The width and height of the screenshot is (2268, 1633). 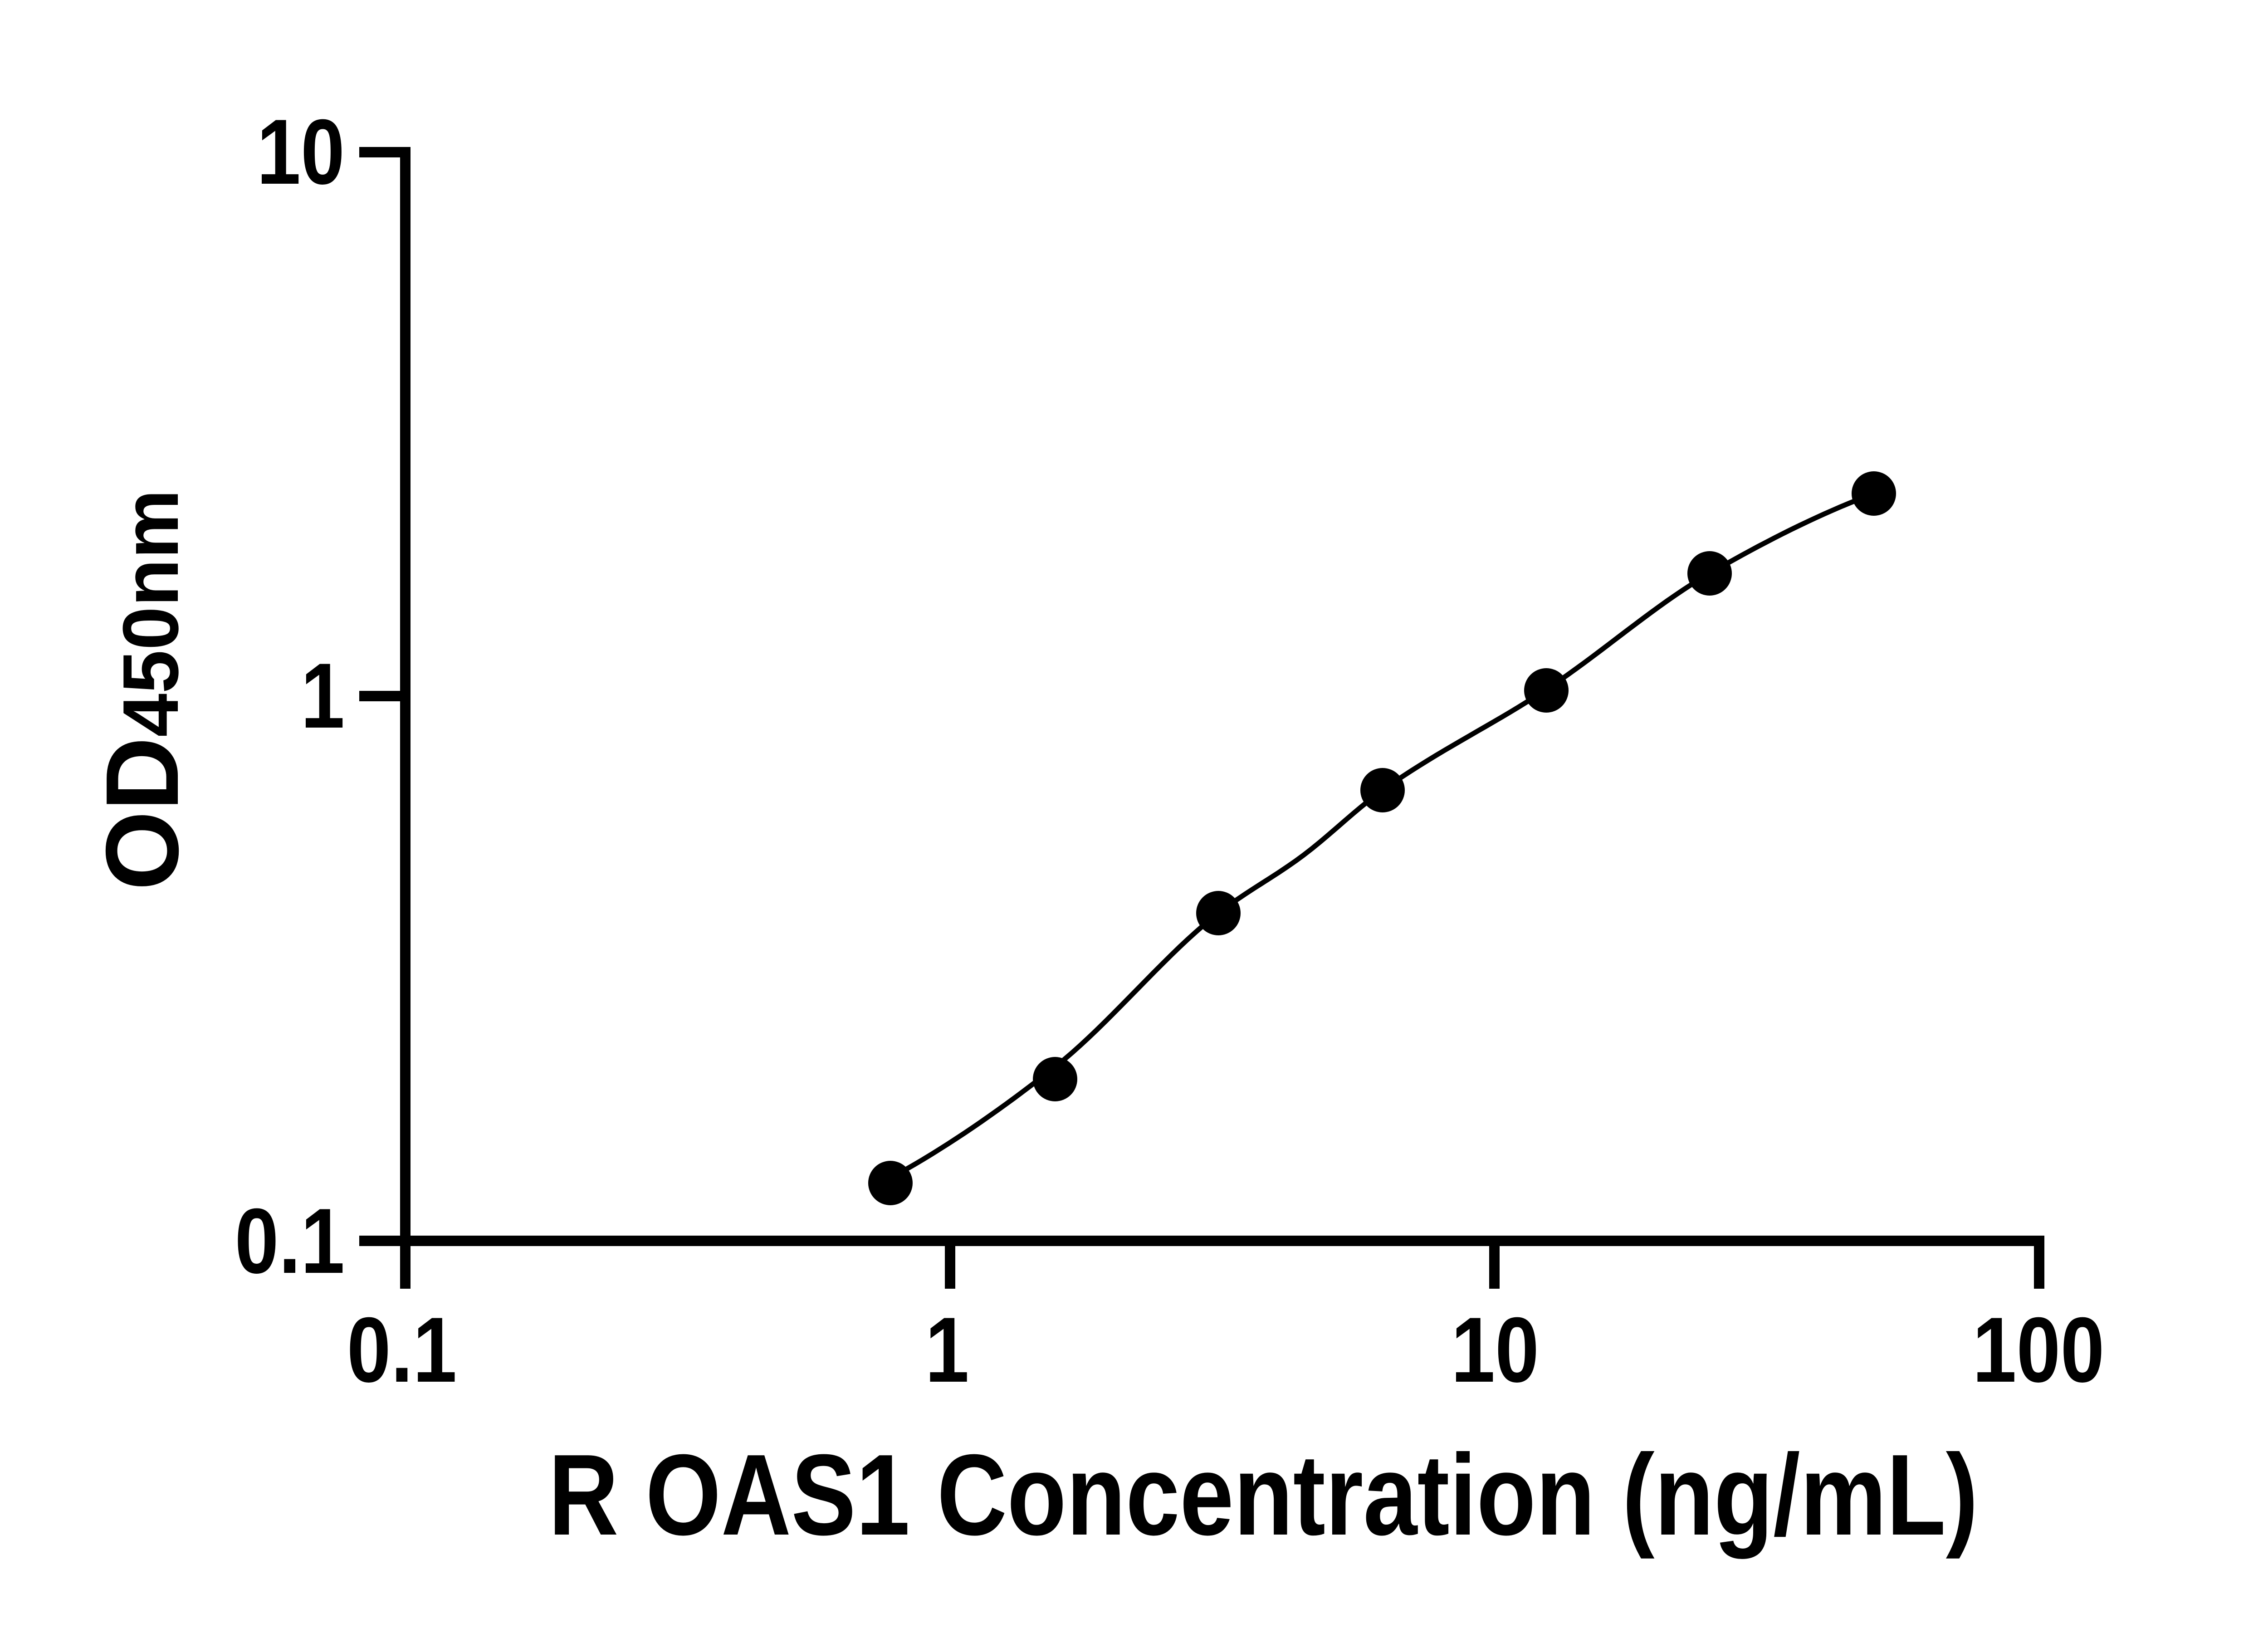 What do you see at coordinates (1263, 1494) in the screenshot?
I see `svg-text: R OAS1 Concentration (ng/mL)` at bounding box center [1263, 1494].